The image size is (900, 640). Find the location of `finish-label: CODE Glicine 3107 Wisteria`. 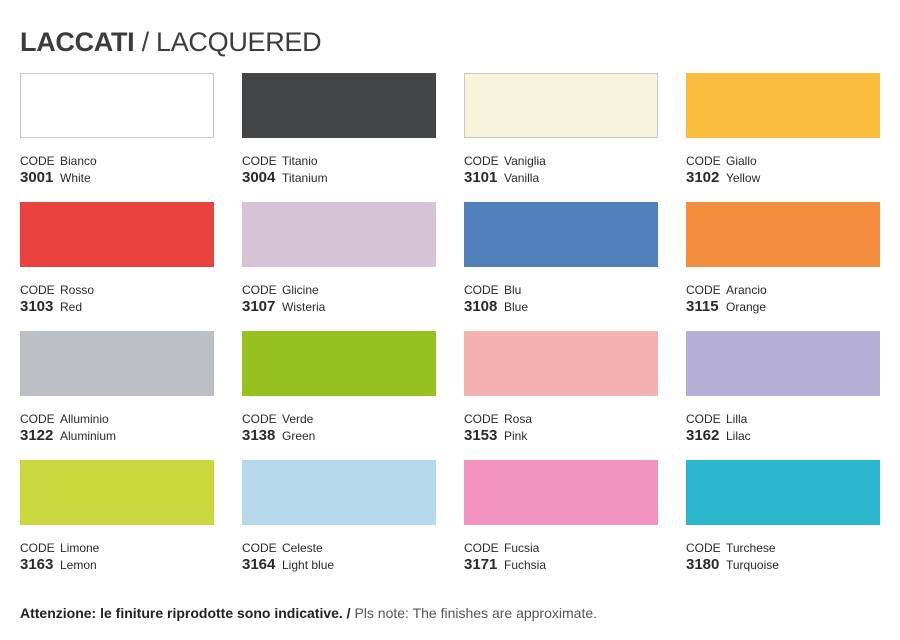

finish-label: CODE Glicine 3107 Wisteria is located at coordinates (283, 299).